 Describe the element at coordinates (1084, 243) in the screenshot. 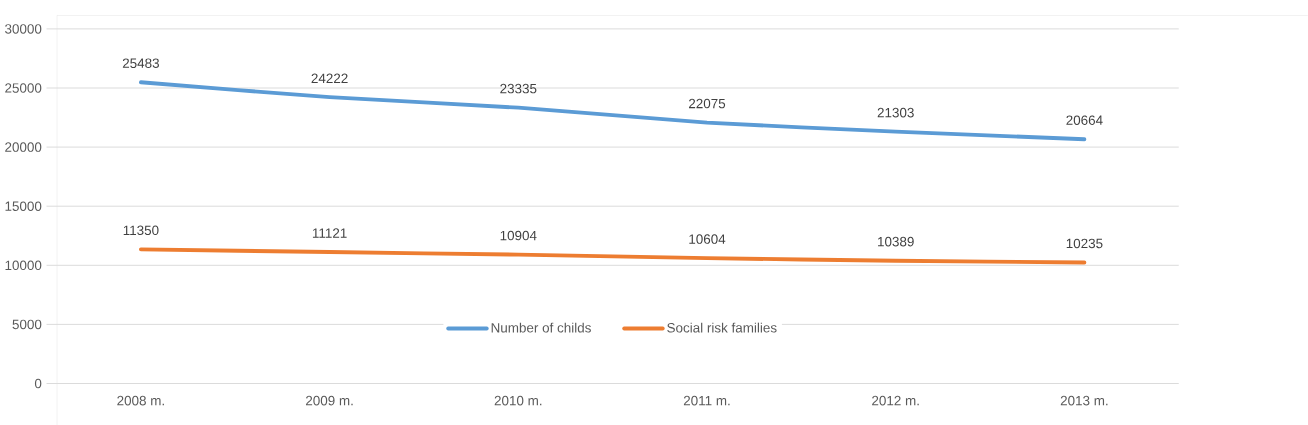

I see `data-label: 10235` at that location.